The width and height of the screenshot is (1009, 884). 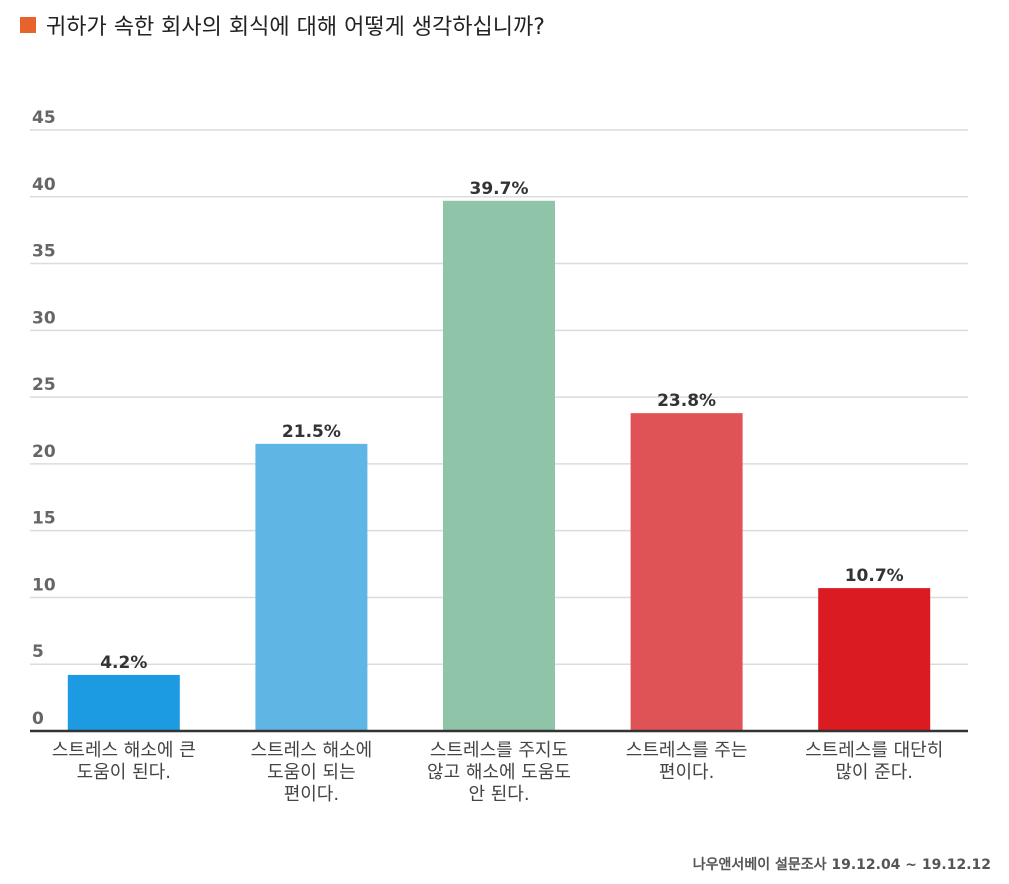 I want to click on category-label: 안 된다., so click(x=498, y=794).